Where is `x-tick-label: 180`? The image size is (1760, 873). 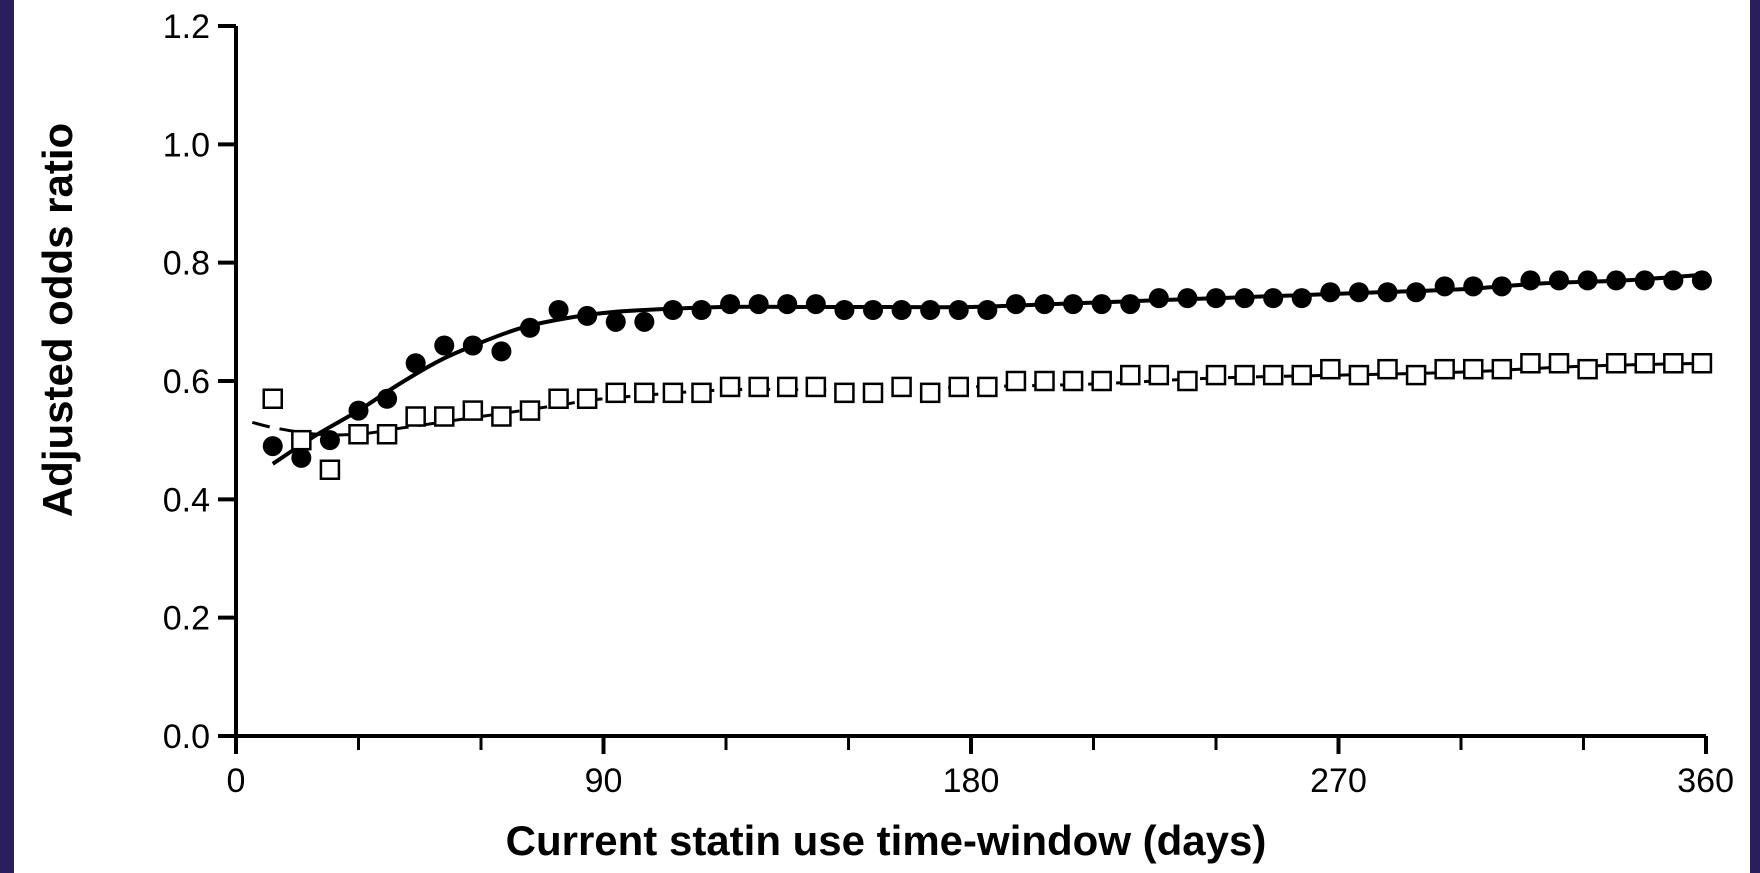 x-tick-label: 180 is located at coordinates (971, 781).